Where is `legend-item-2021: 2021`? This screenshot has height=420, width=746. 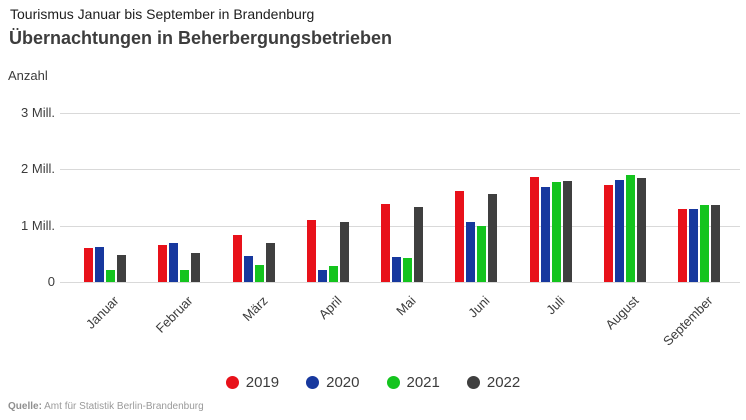
legend-item-2021: 2021 is located at coordinates (413, 382).